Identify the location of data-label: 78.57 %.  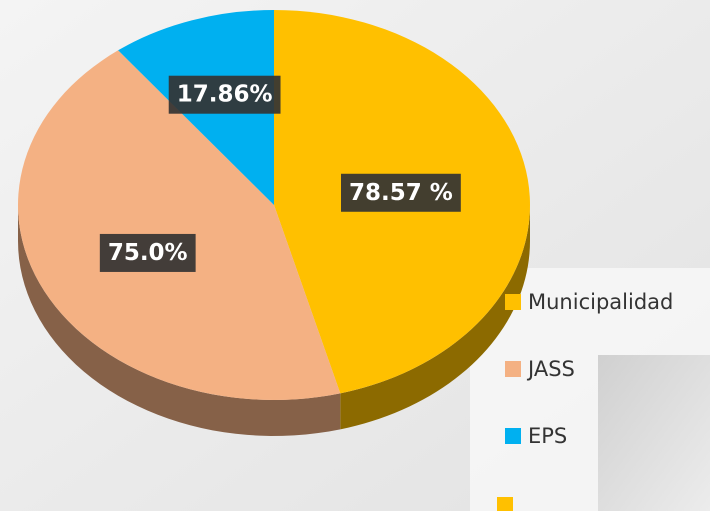
(401, 193).